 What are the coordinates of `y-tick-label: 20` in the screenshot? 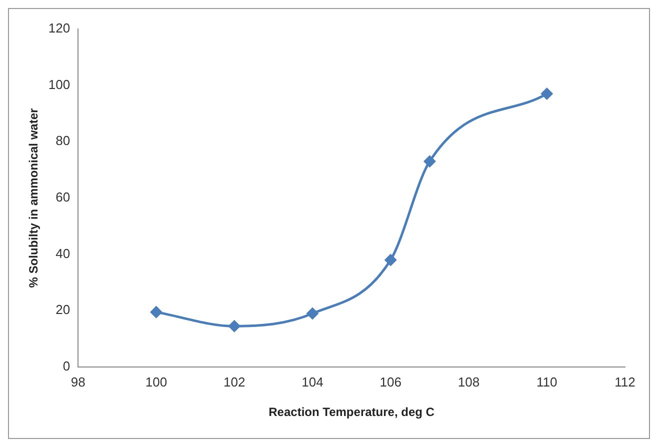 It's located at (63, 310).